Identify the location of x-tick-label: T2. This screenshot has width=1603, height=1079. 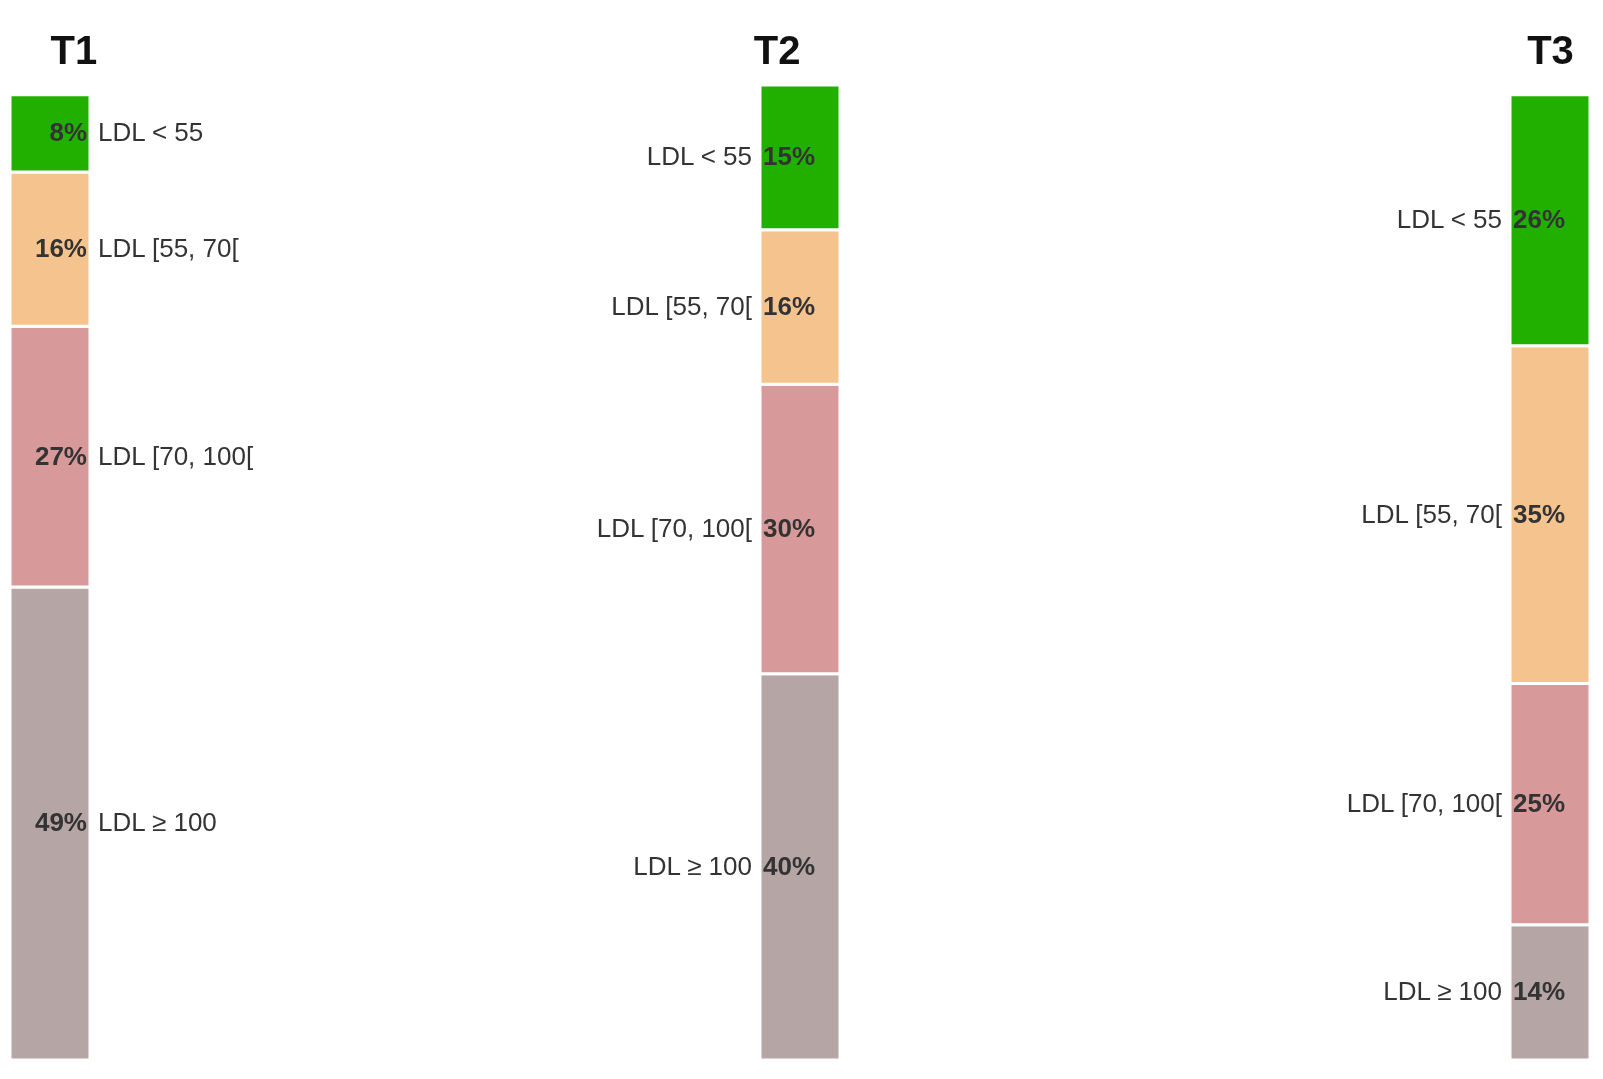
(777, 49).